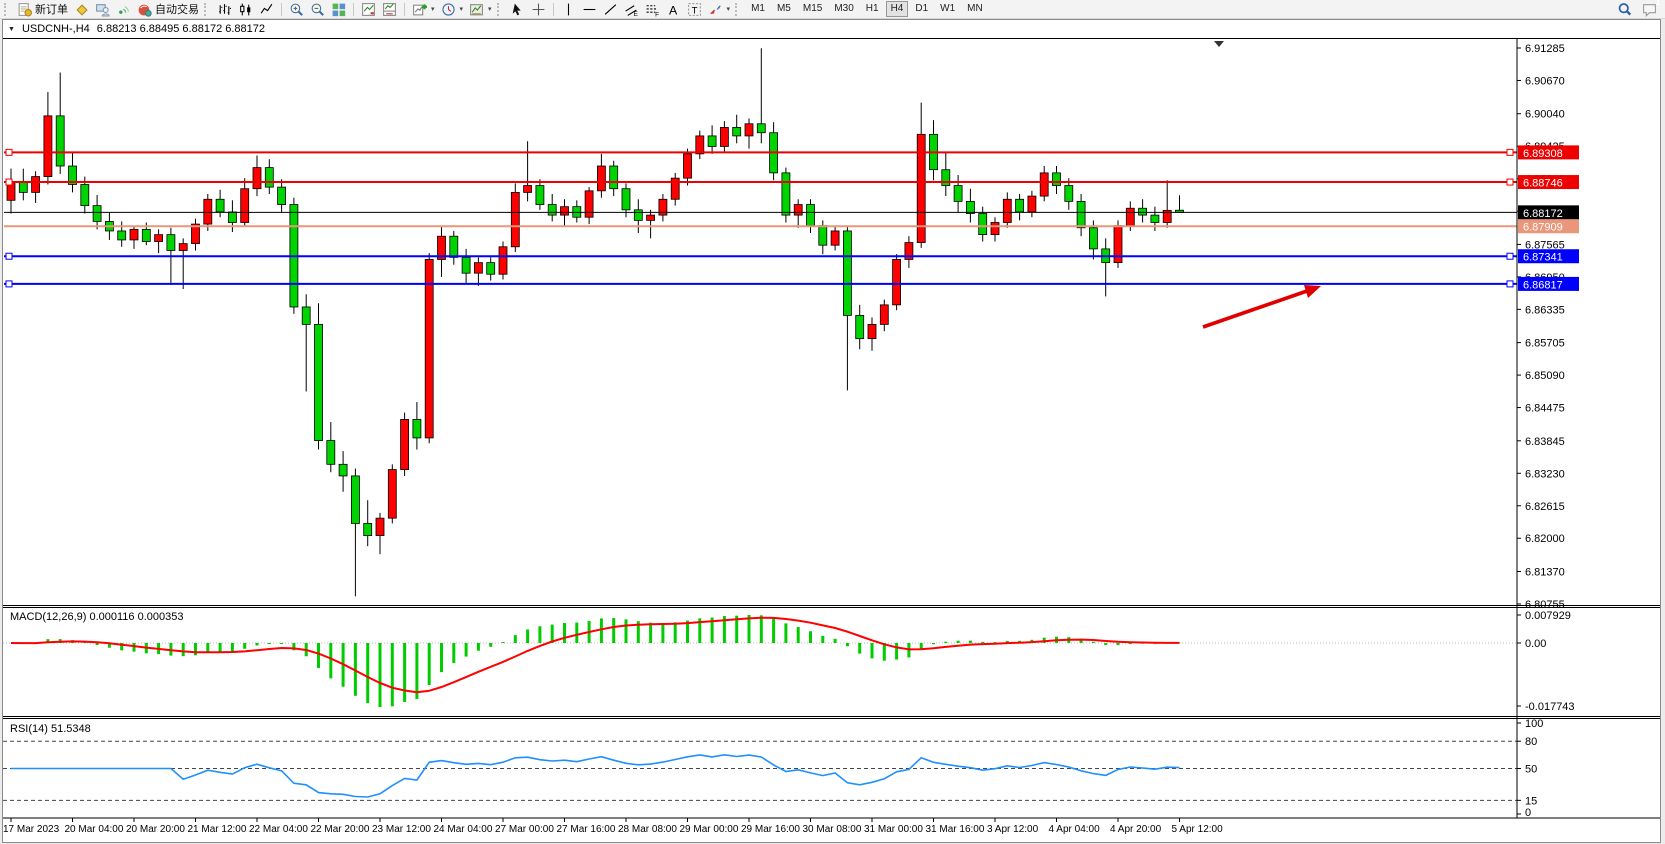 This screenshot has height=844, width=1665. Describe the element at coordinates (758, 8) in the screenshot. I see `timeframe-m1-button: M1` at that location.